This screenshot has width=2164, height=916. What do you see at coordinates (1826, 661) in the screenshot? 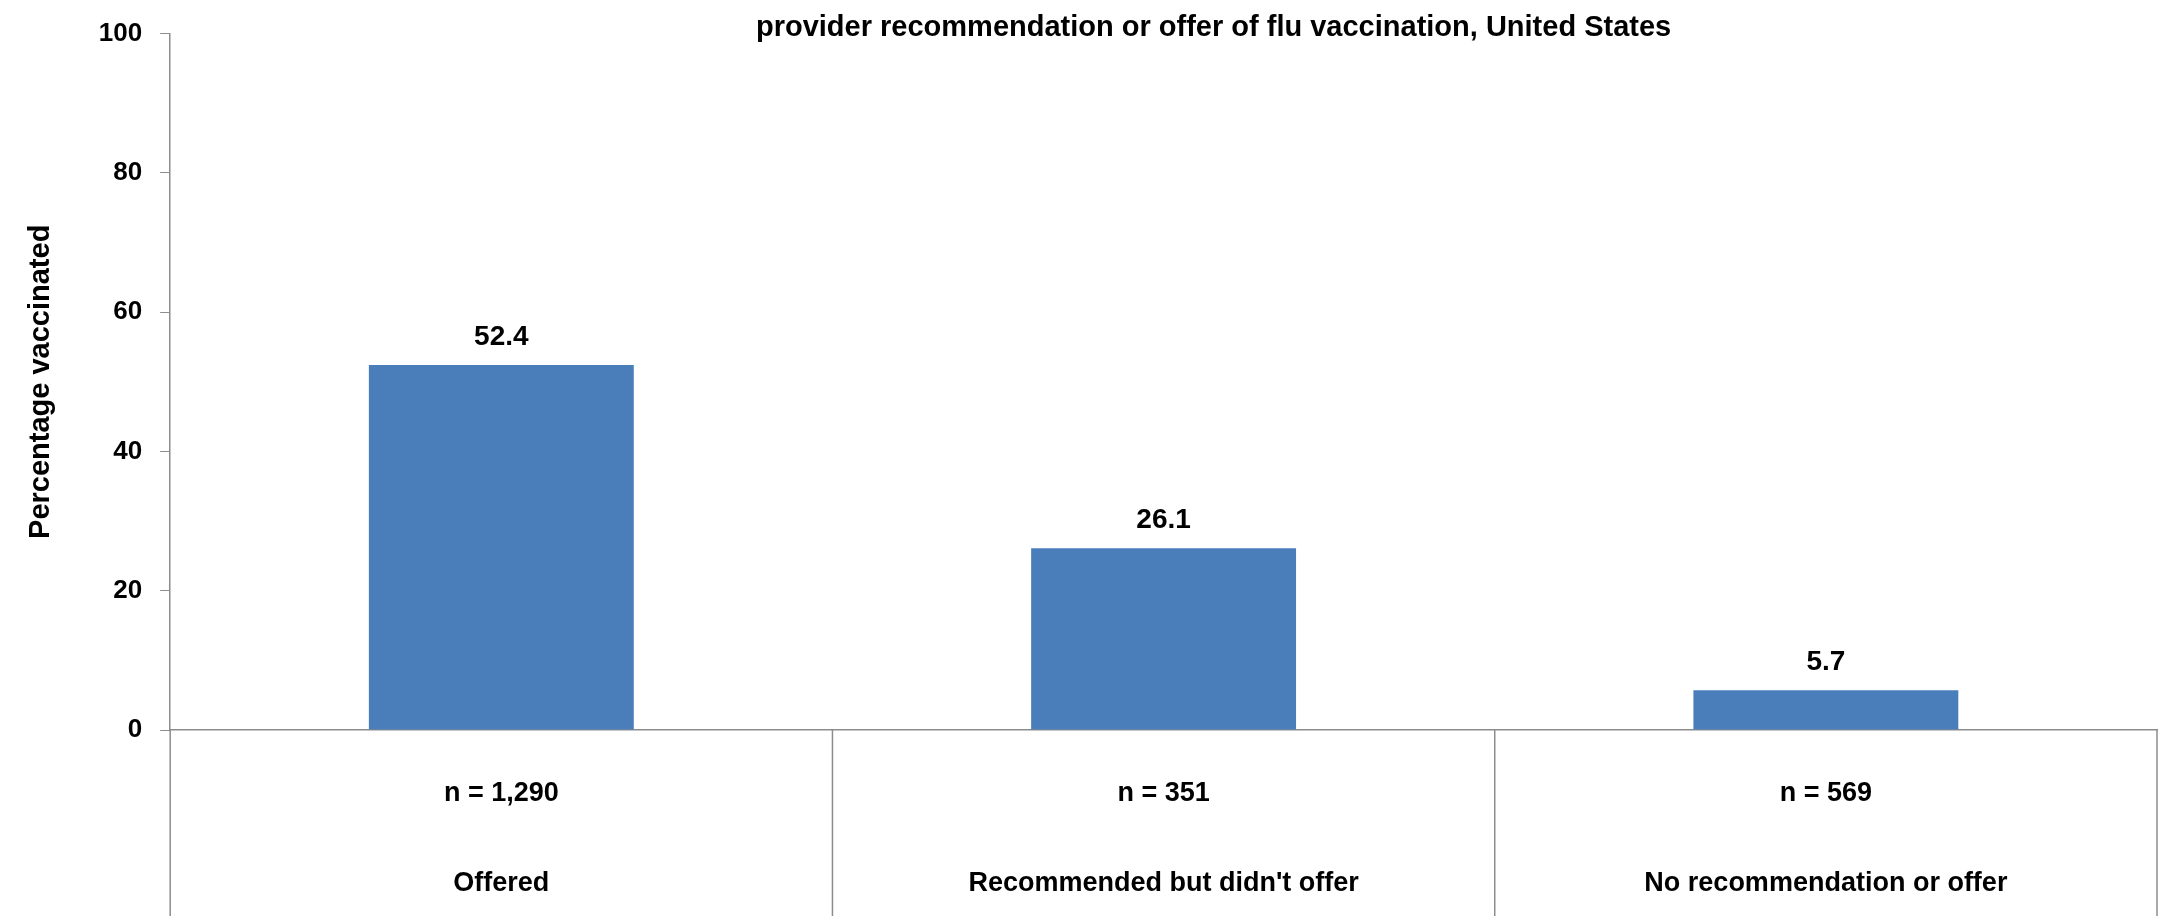
I see `data-label: 5.7` at bounding box center [1826, 661].